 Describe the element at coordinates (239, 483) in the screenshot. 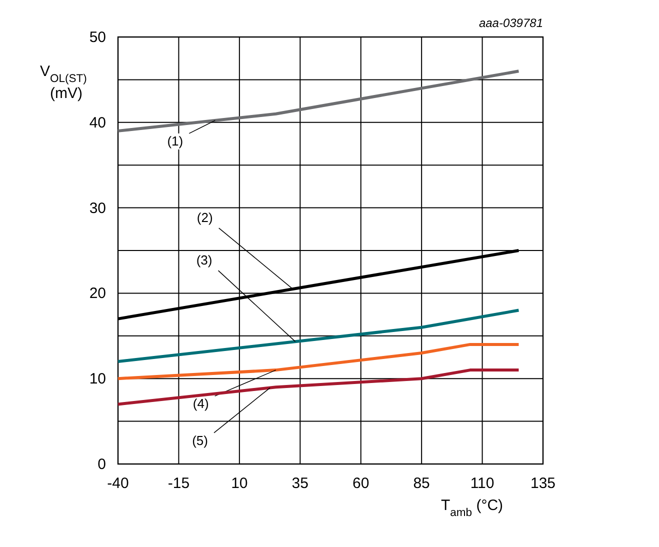

I see `x-tick-label: 10` at that location.